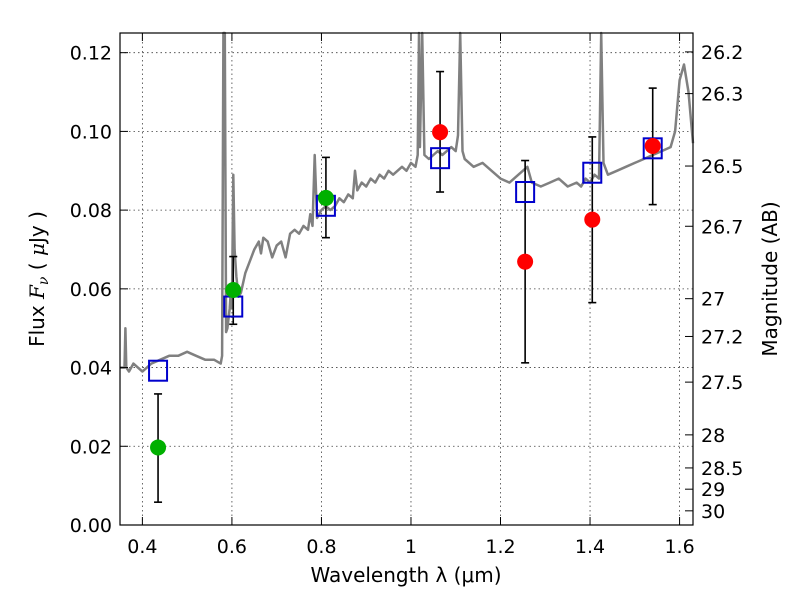  I want to click on magnitude-tick-label: 26.2, so click(722, 53).